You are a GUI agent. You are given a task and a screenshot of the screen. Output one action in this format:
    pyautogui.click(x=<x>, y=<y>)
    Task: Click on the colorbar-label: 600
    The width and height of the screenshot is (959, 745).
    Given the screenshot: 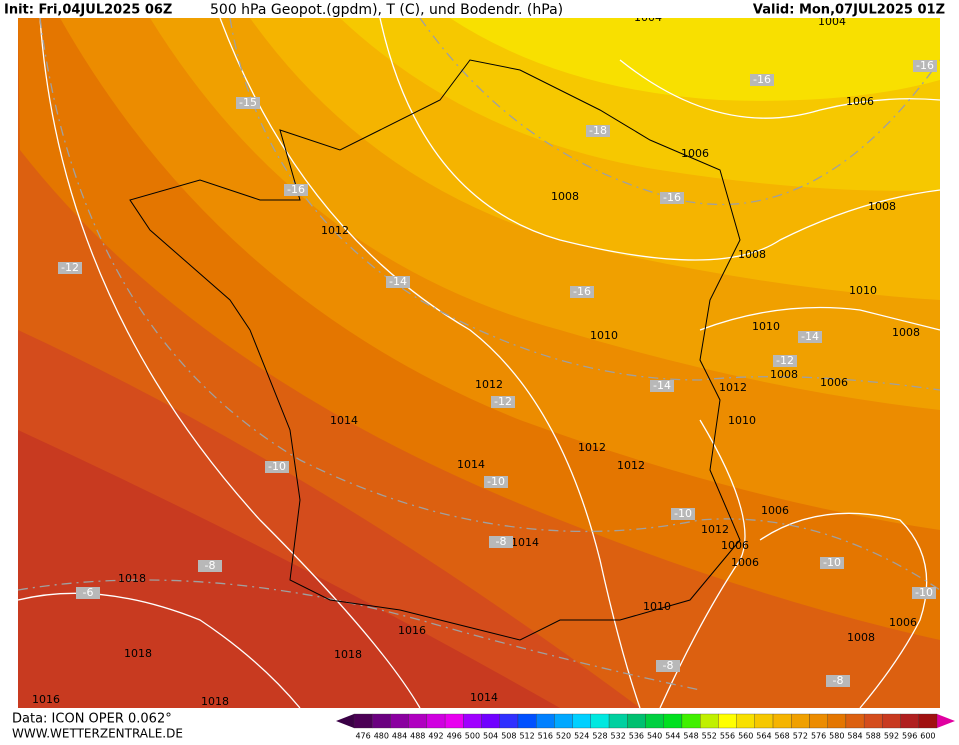 What is the action you would take?
    pyautogui.click(x=927, y=736)
    